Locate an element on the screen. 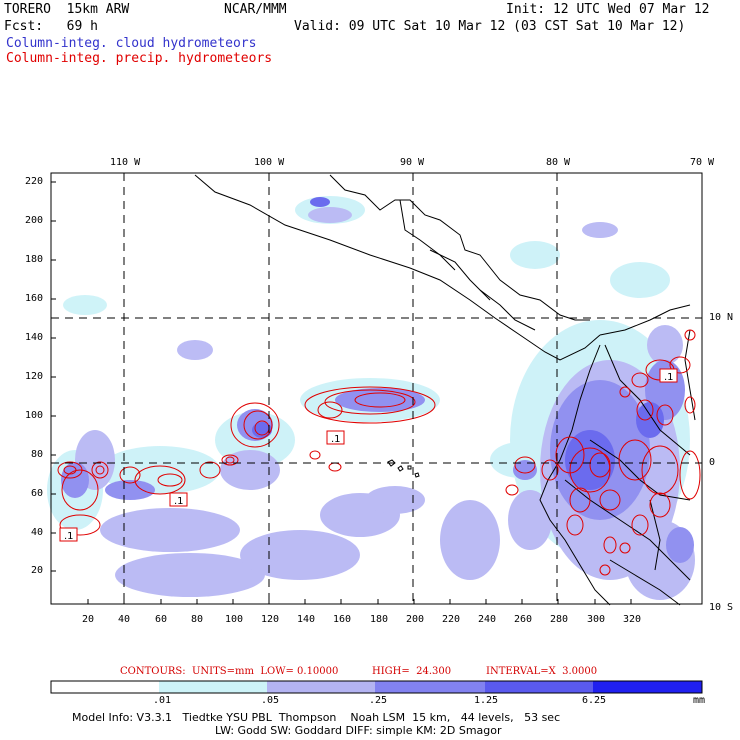 This screenshot has width=740, height=740. contours-interval: INTERVAL=X 3.0000 is located at coordinates (542, 671).